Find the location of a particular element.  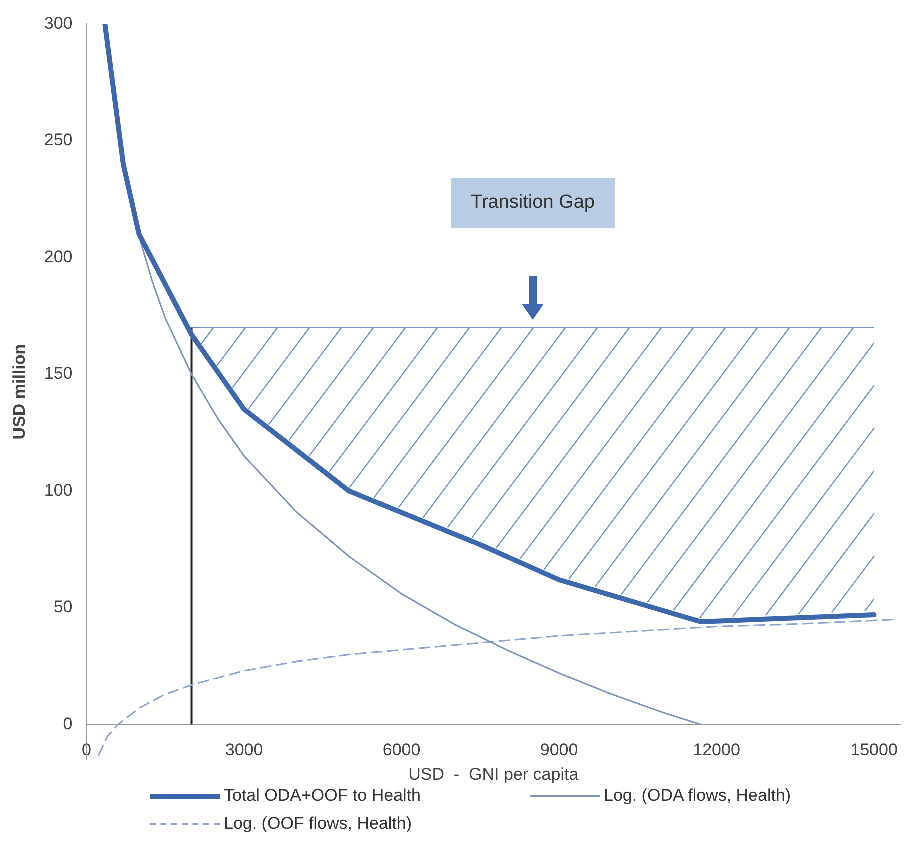

y-tick-label: 150 is located at coordinates (58, 374).